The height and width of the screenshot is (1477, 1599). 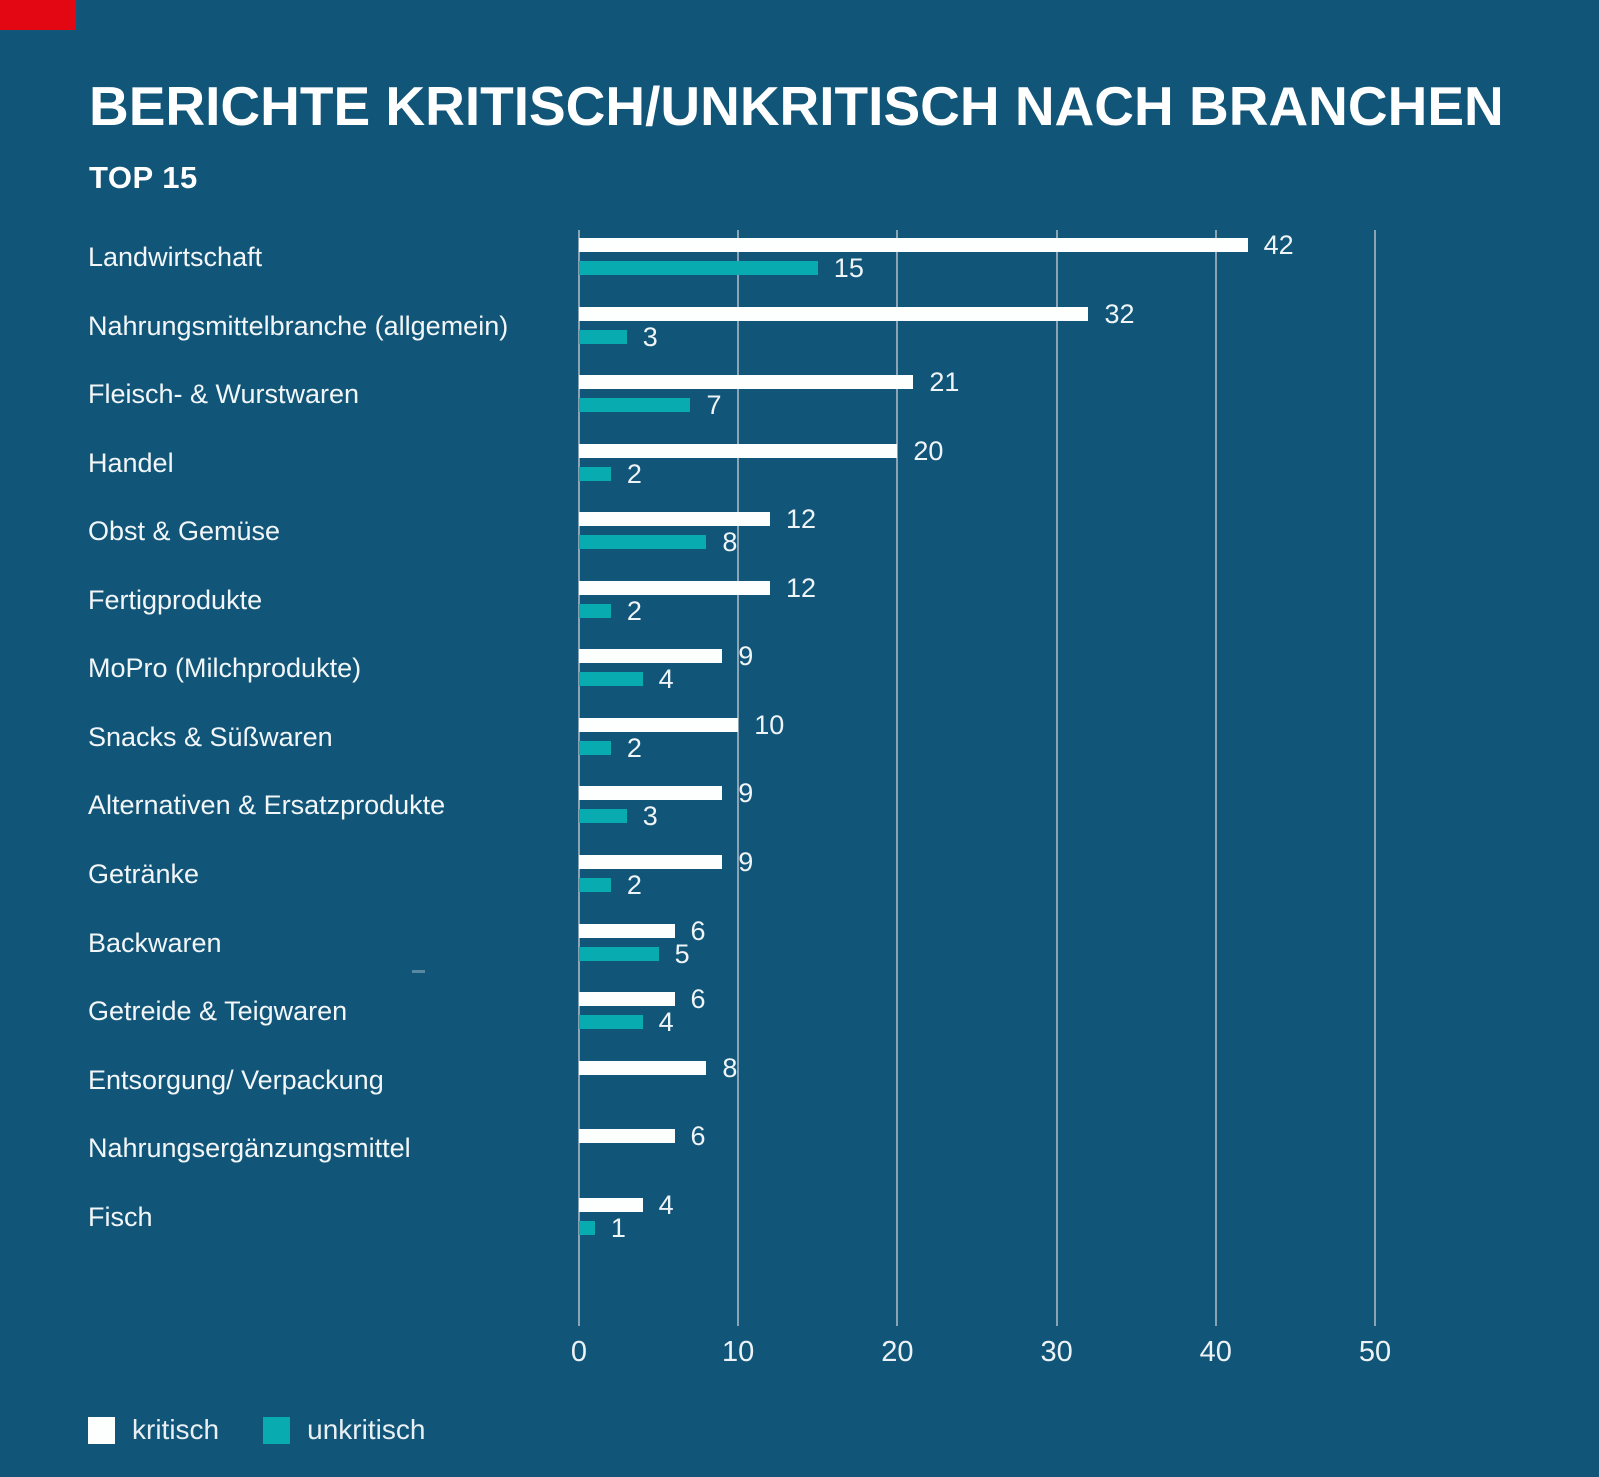 I want to click on value-label-kritisch: 20, so click(x=928, y=450).